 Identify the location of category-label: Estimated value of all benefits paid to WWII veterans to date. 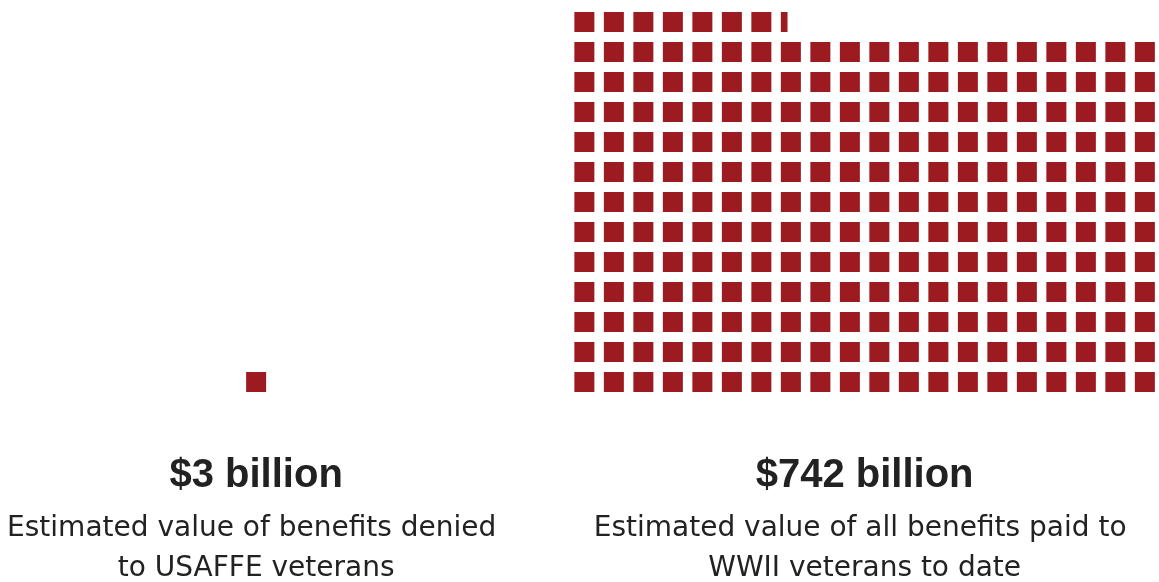
(864, 545).